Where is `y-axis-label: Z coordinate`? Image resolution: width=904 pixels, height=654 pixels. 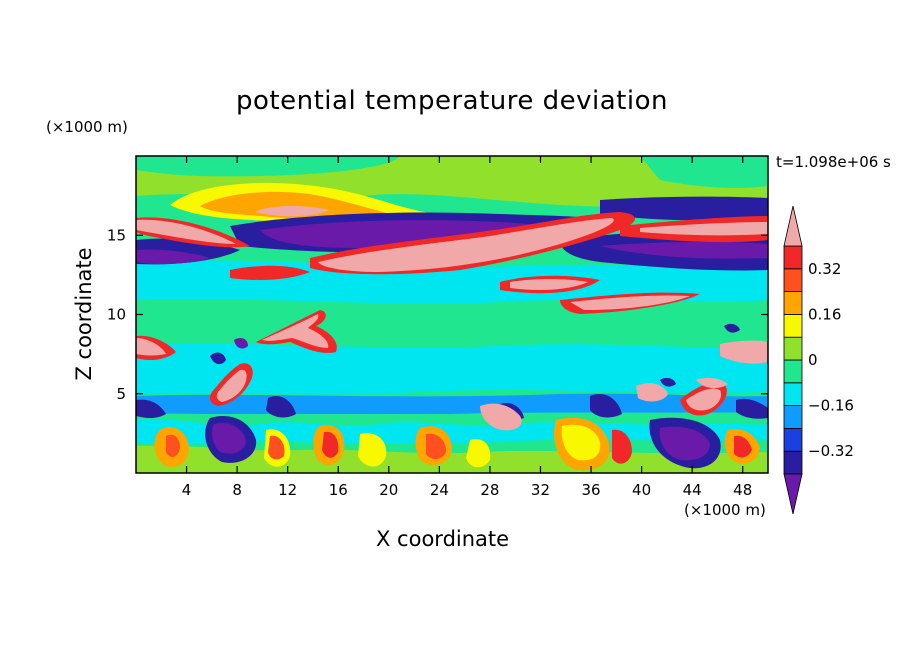
y-axis-label: Z coordinate is located at coordinates (84, 314).